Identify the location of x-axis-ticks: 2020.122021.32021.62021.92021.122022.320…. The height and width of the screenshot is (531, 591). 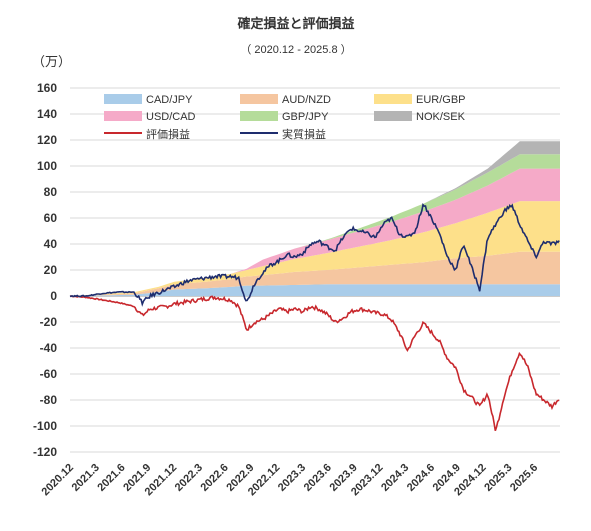
(290, 480).